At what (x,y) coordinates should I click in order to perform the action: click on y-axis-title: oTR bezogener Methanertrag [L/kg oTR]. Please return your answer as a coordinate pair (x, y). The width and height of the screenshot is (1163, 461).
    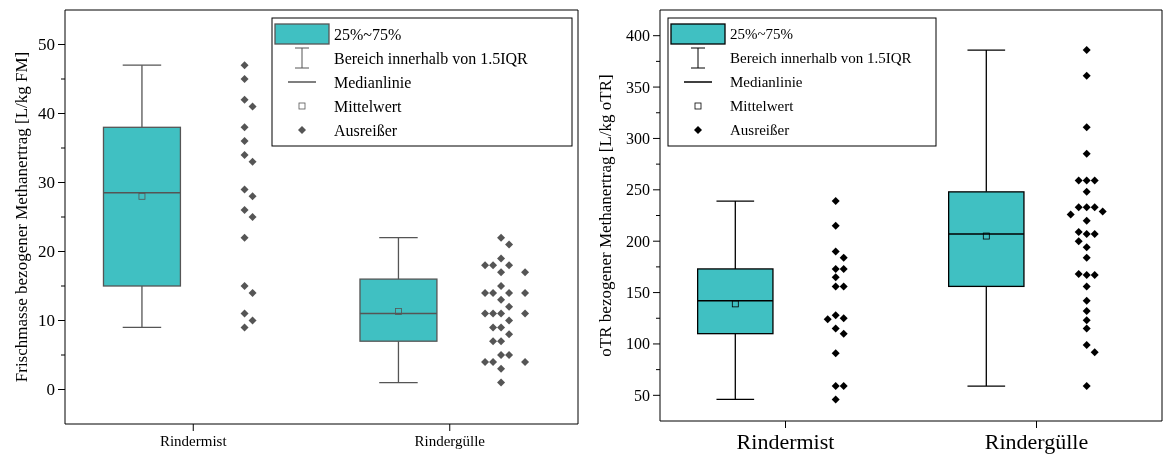
    Looking at the image, I should click on (605, 215).